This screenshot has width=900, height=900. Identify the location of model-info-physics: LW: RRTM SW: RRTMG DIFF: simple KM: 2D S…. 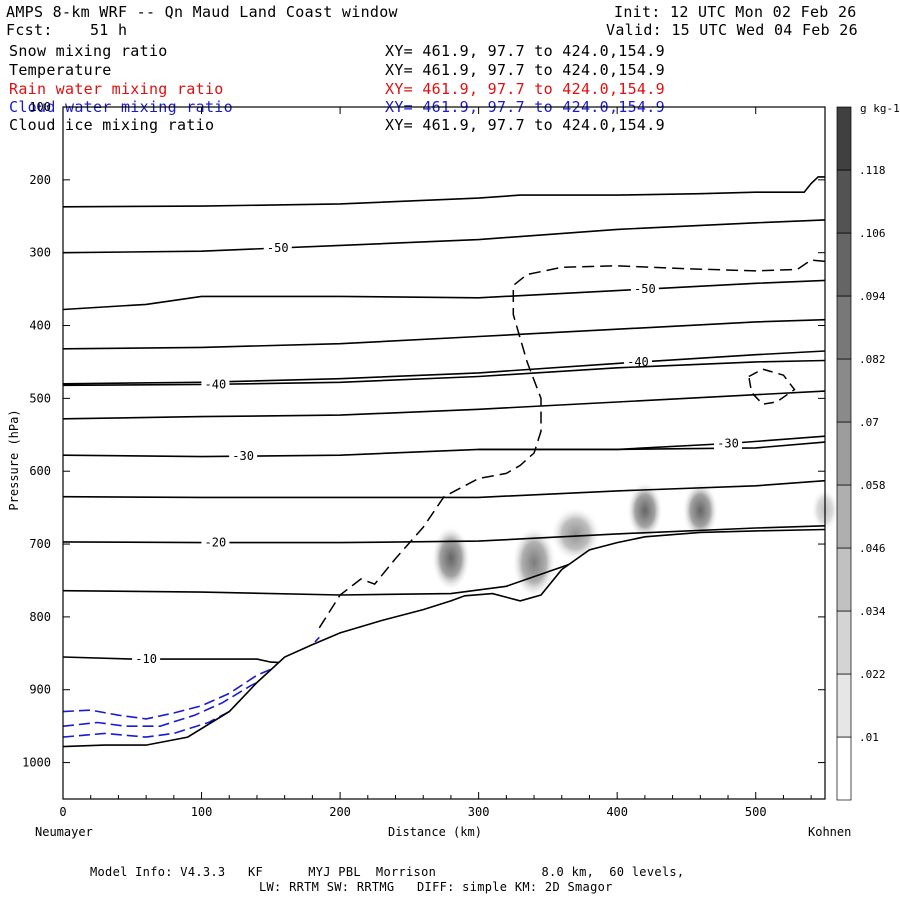
(436, 887).